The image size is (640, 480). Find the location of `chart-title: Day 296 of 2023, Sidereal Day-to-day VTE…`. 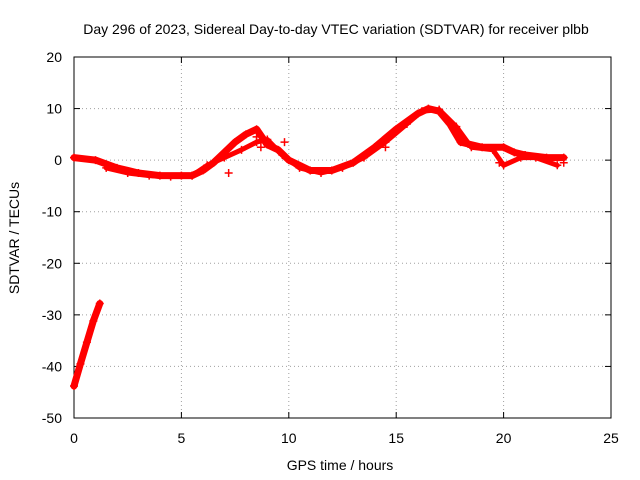

chart-title: Day 296 of 2023, Sidereal Day-to-day VTE… is located at coordinates (336, 29).